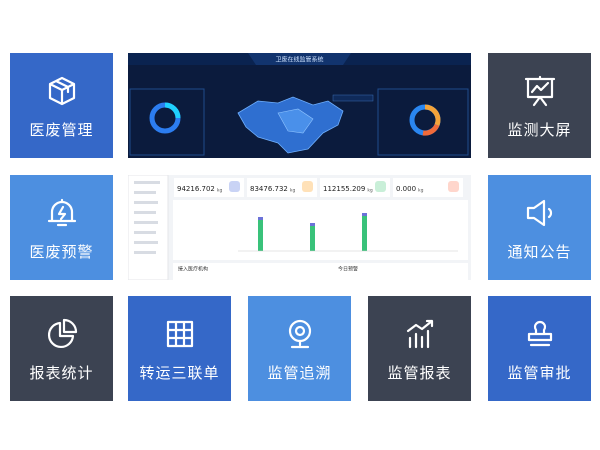 This screenshot has width=600, height=450. I want to click on tile: 医废管理, so click(61, 105).